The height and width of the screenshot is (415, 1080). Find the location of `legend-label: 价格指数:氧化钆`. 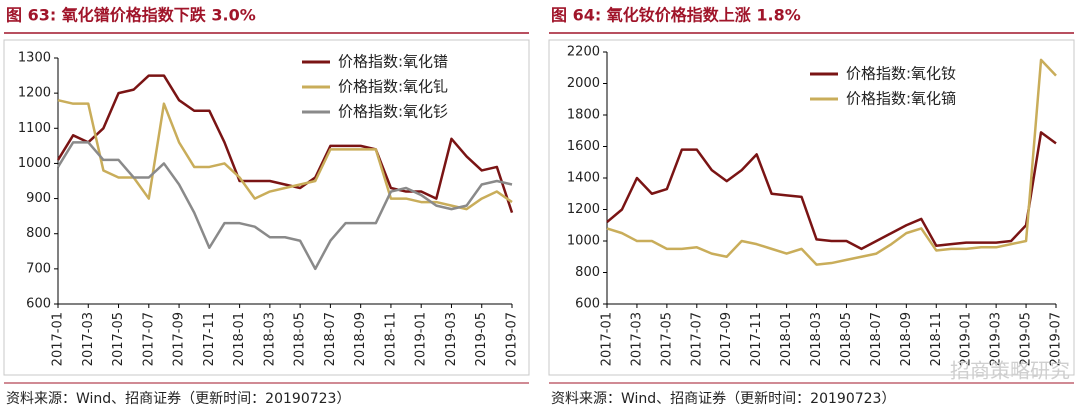

legend-label: 价格指数:氧化钆 is located at coordinates (393, 87).